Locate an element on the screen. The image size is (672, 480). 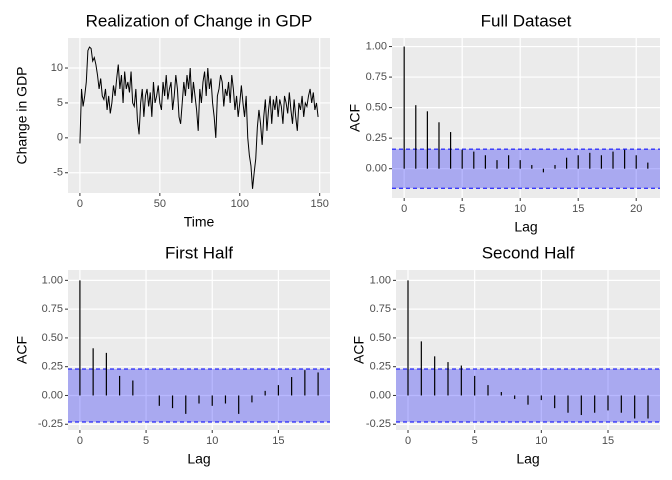
x-tick-label: 100 is located at coordinates (240, 204).